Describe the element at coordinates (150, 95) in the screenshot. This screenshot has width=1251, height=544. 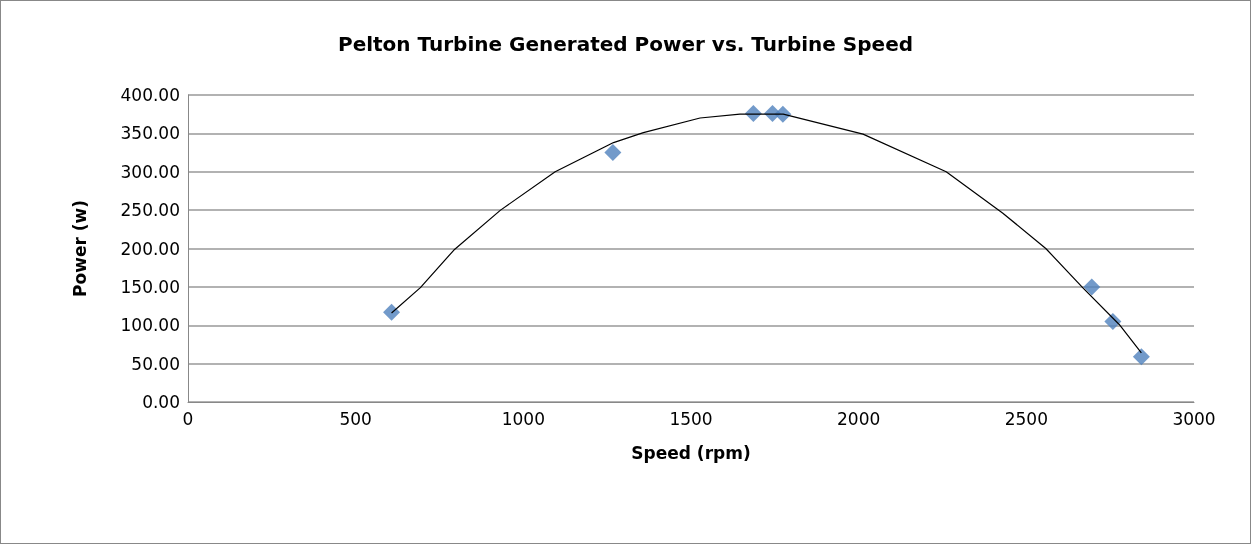
I see `y-tick-label: 400.00` at that location.